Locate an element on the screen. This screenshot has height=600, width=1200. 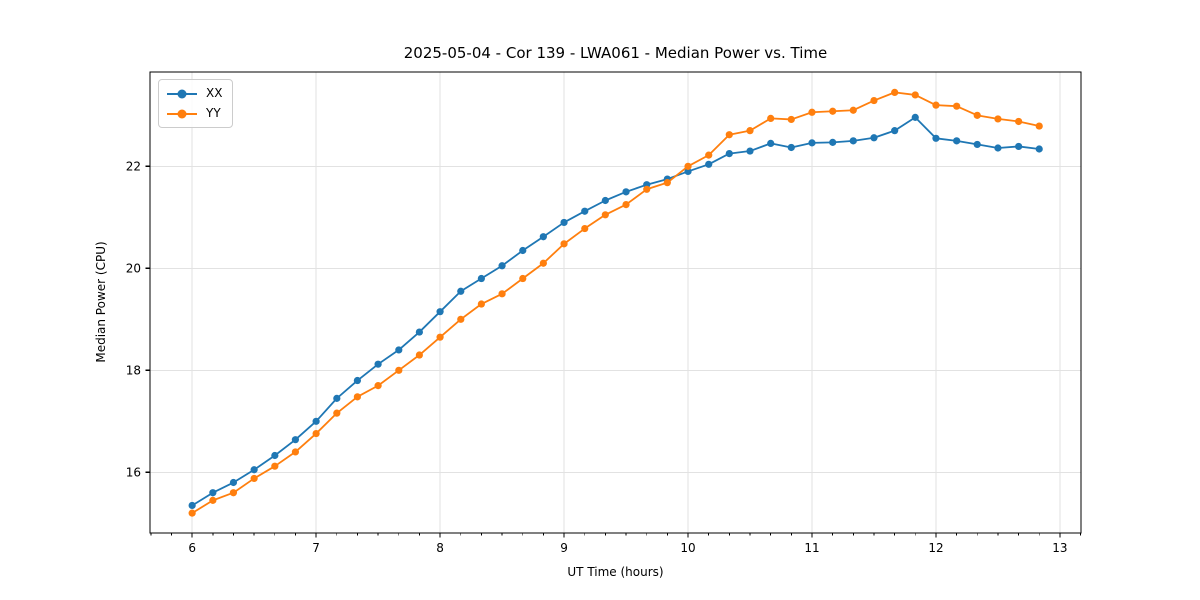
y-tick-label: 16 is located at coordinates (133, 472).